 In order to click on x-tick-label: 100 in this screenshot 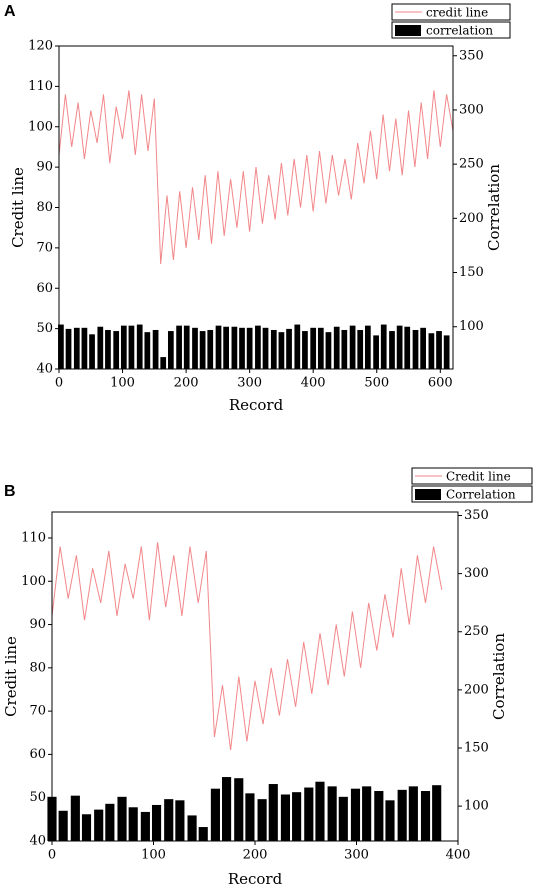, I will do `click(122, 383)`.